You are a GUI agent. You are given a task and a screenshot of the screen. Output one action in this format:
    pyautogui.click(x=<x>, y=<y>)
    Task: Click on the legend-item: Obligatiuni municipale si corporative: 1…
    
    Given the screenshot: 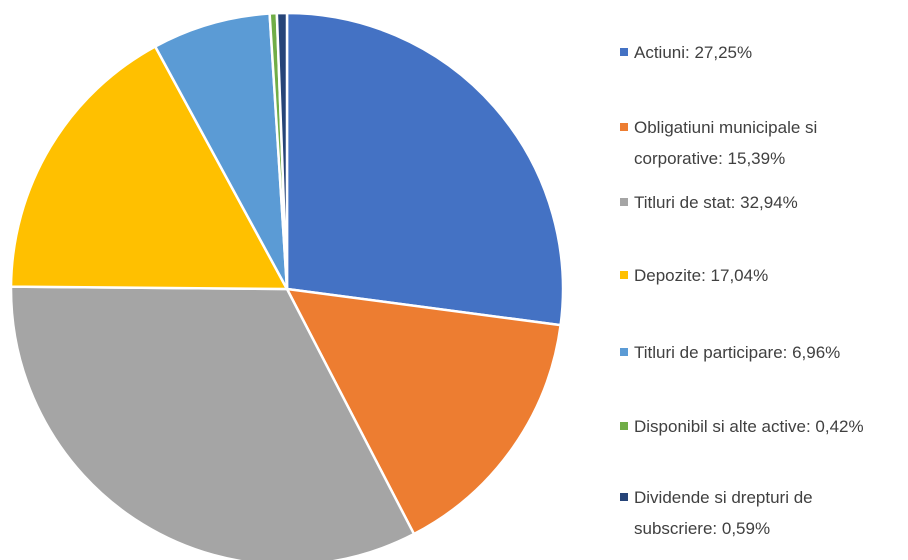 What is the action you would take?
    pyautogui.click(x=756, y=143)
    